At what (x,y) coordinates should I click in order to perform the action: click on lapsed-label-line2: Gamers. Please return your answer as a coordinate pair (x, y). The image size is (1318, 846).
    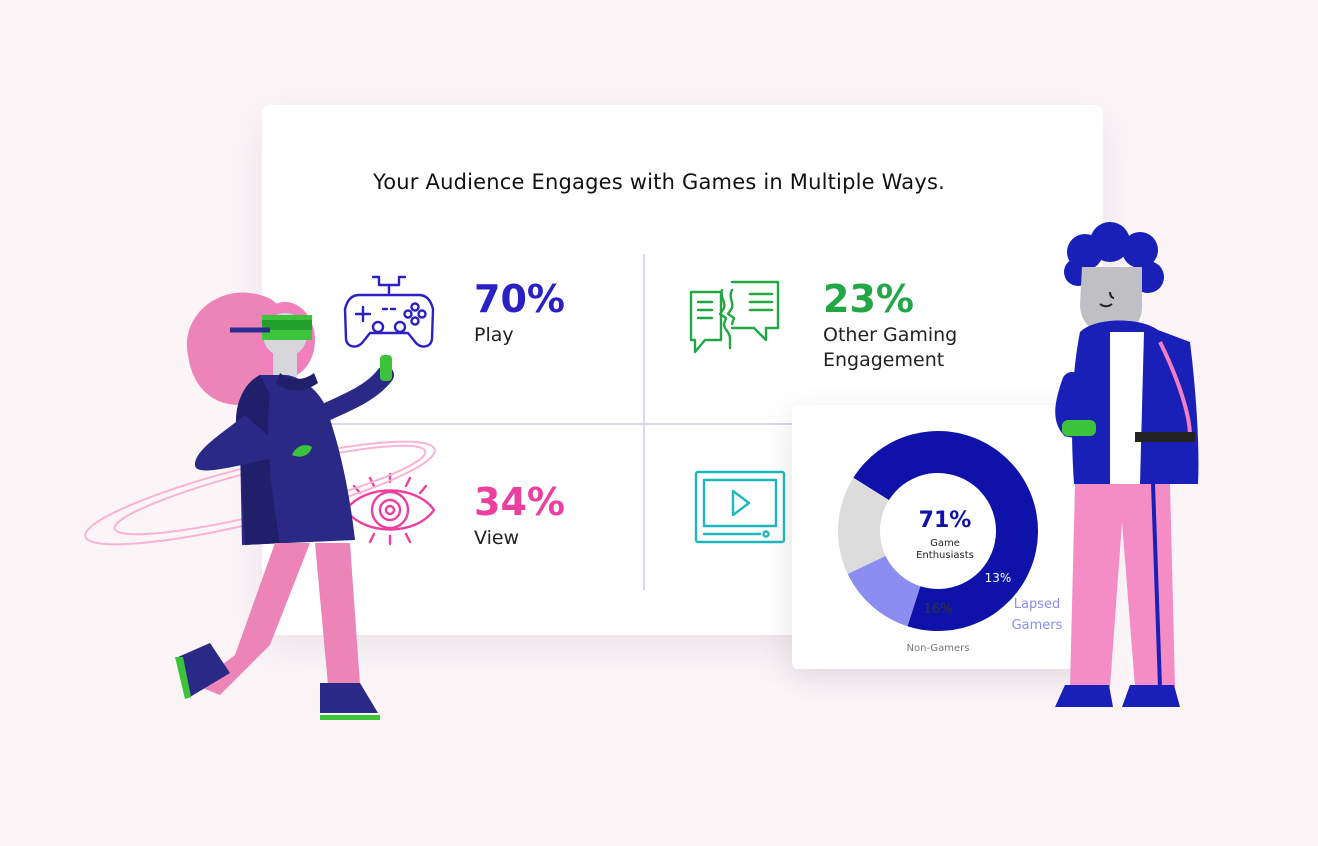
    Looking at the image, I should click on (1037, 625).